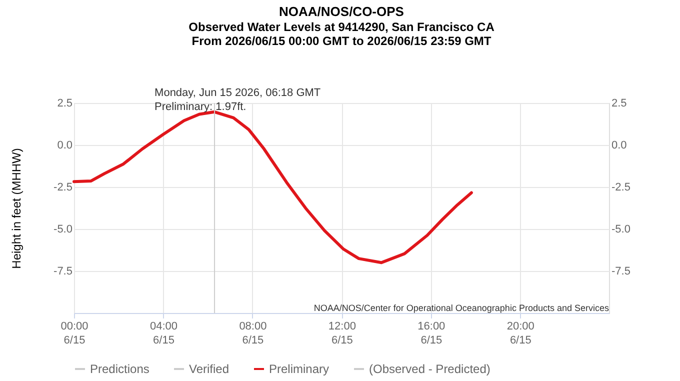 The width and height of the screenshot is (680, 381). What do you see at coordinates (429, 369) in the screenshot?
I see `legend-label: (Observed - Predicted)` at bounding box center [429, 369].